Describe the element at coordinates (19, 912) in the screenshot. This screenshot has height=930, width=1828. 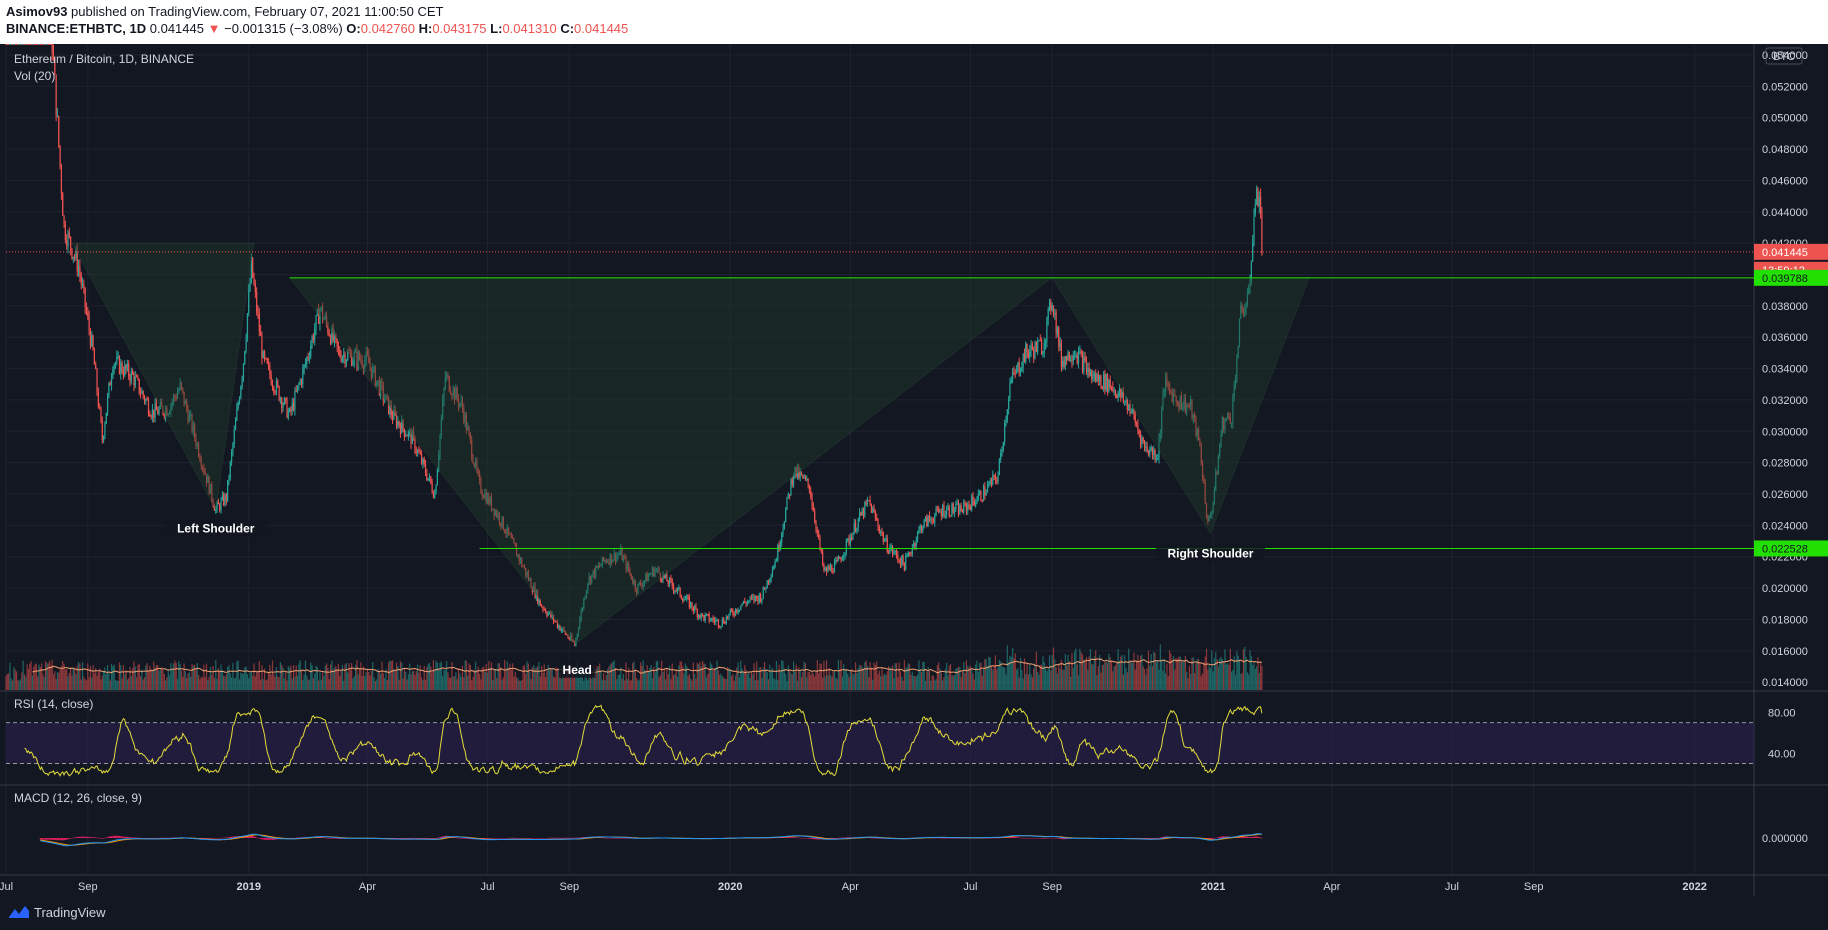
I see `tradingview-logo-icon` at that location.